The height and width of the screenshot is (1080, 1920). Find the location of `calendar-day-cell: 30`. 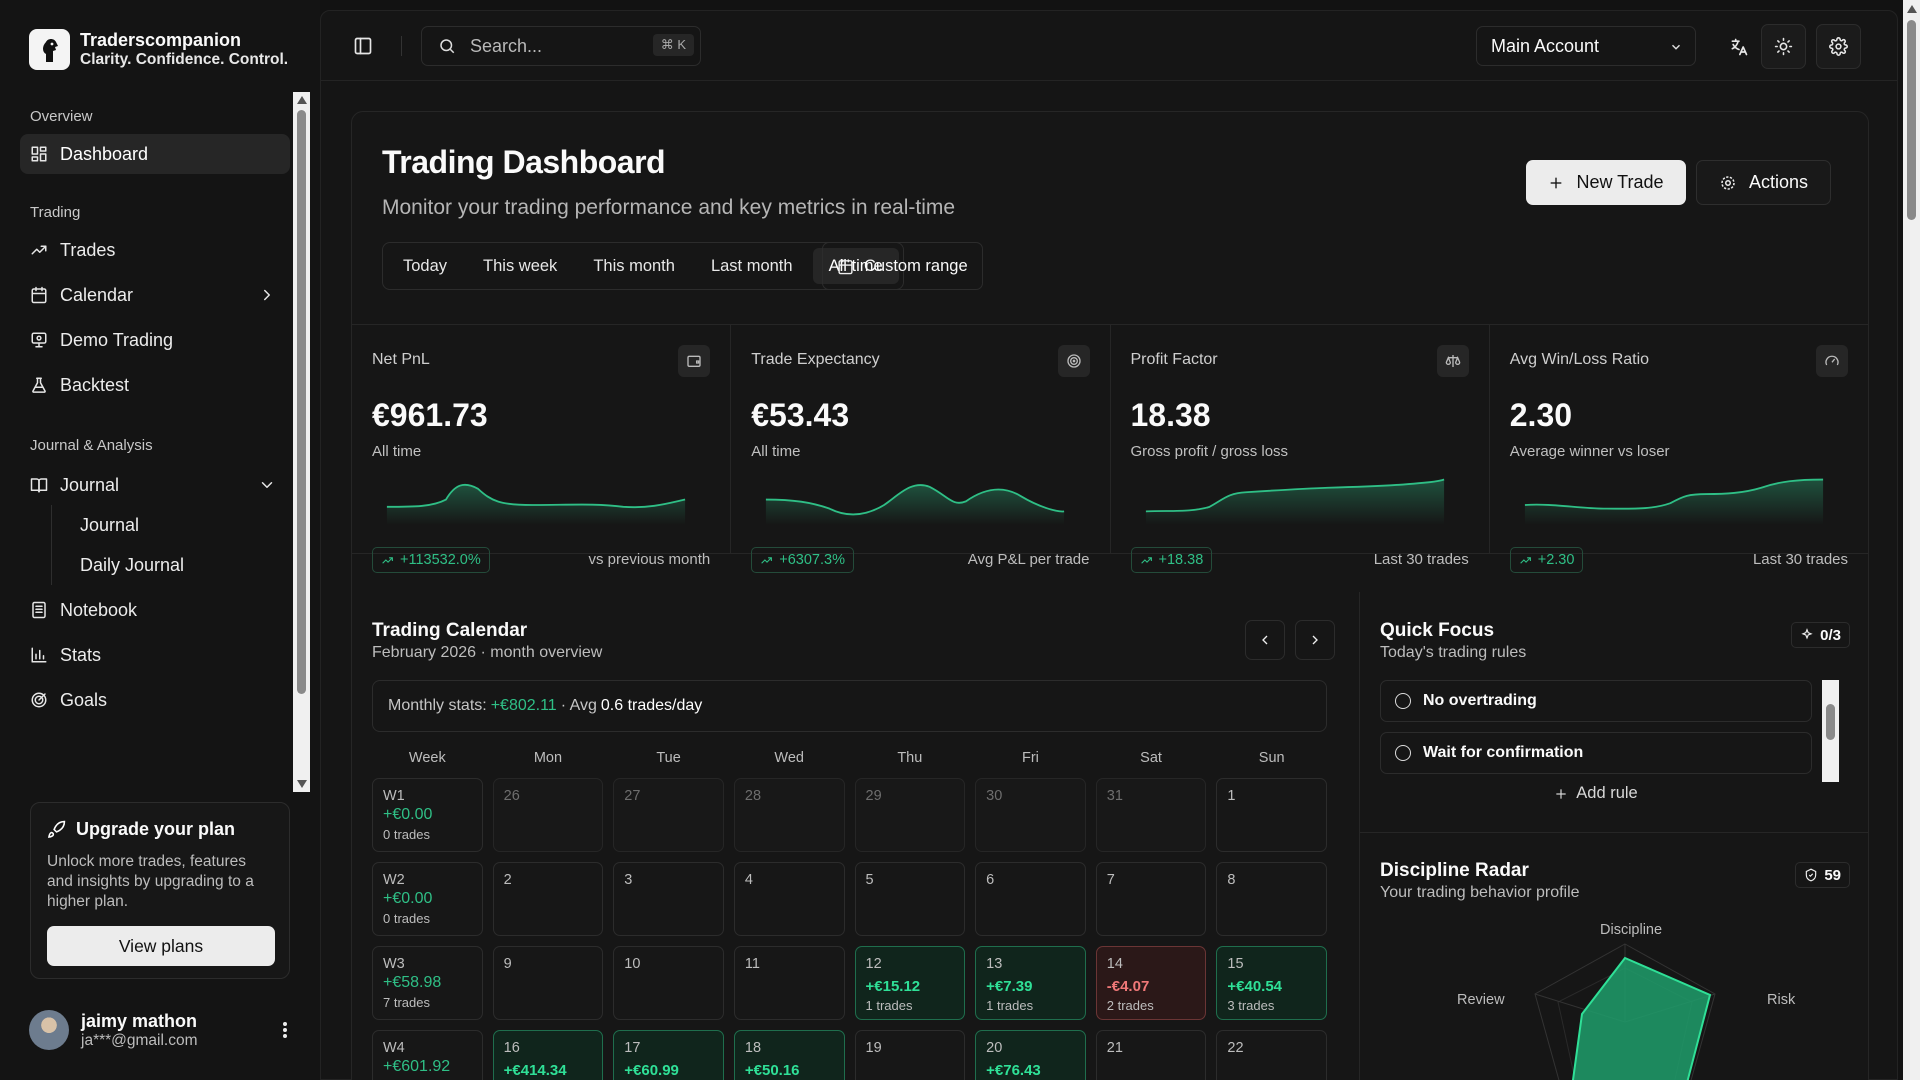

calendar-day-cell: 30 is located at coordinates (1030, 815).